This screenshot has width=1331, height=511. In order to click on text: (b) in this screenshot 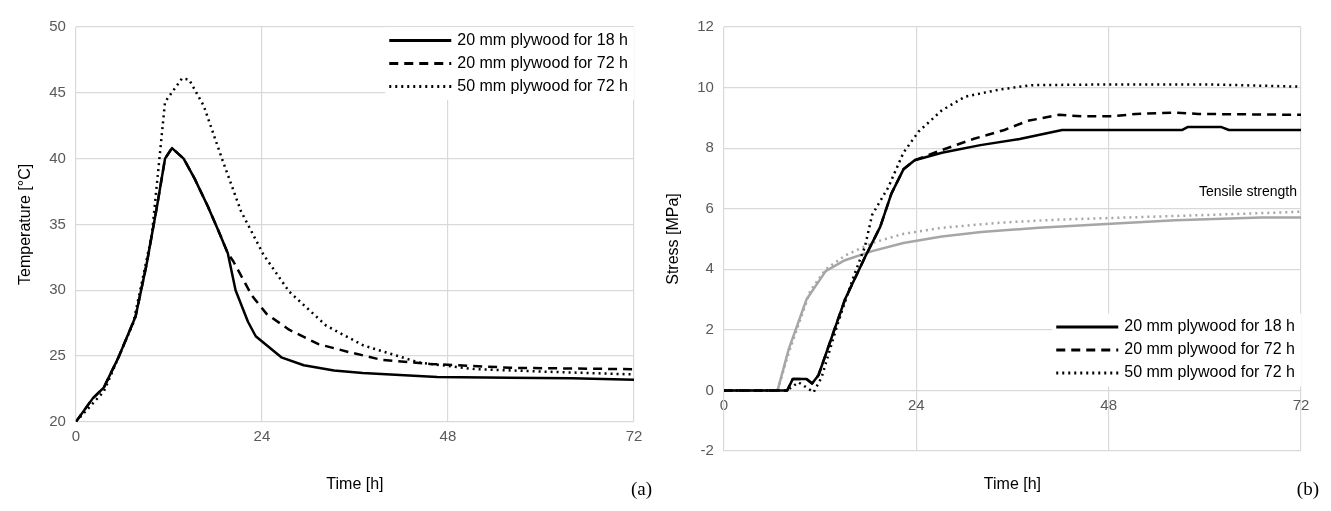, I will do `click(1307, 489)`.